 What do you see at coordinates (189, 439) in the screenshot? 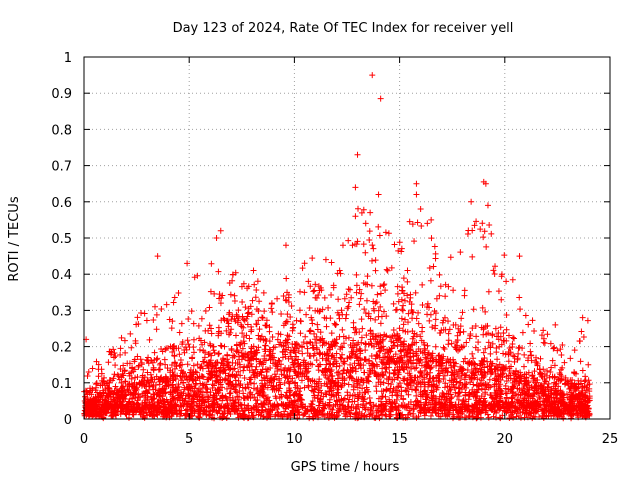
I see `x-tick-label: 5` at bounding box center [189, 439].